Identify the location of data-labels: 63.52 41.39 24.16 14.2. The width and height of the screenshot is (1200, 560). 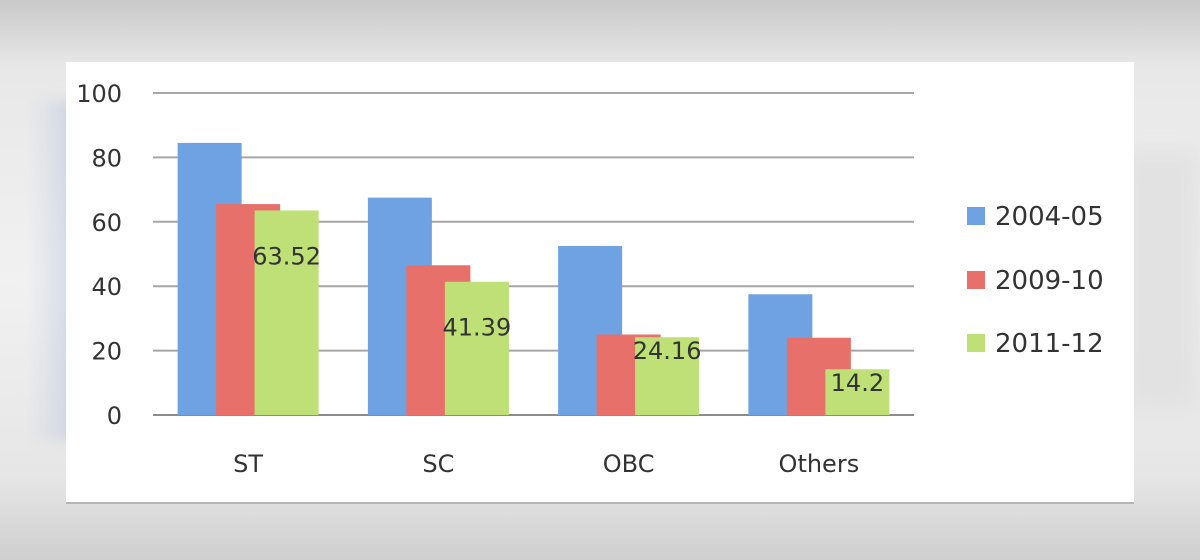
(568, 319).